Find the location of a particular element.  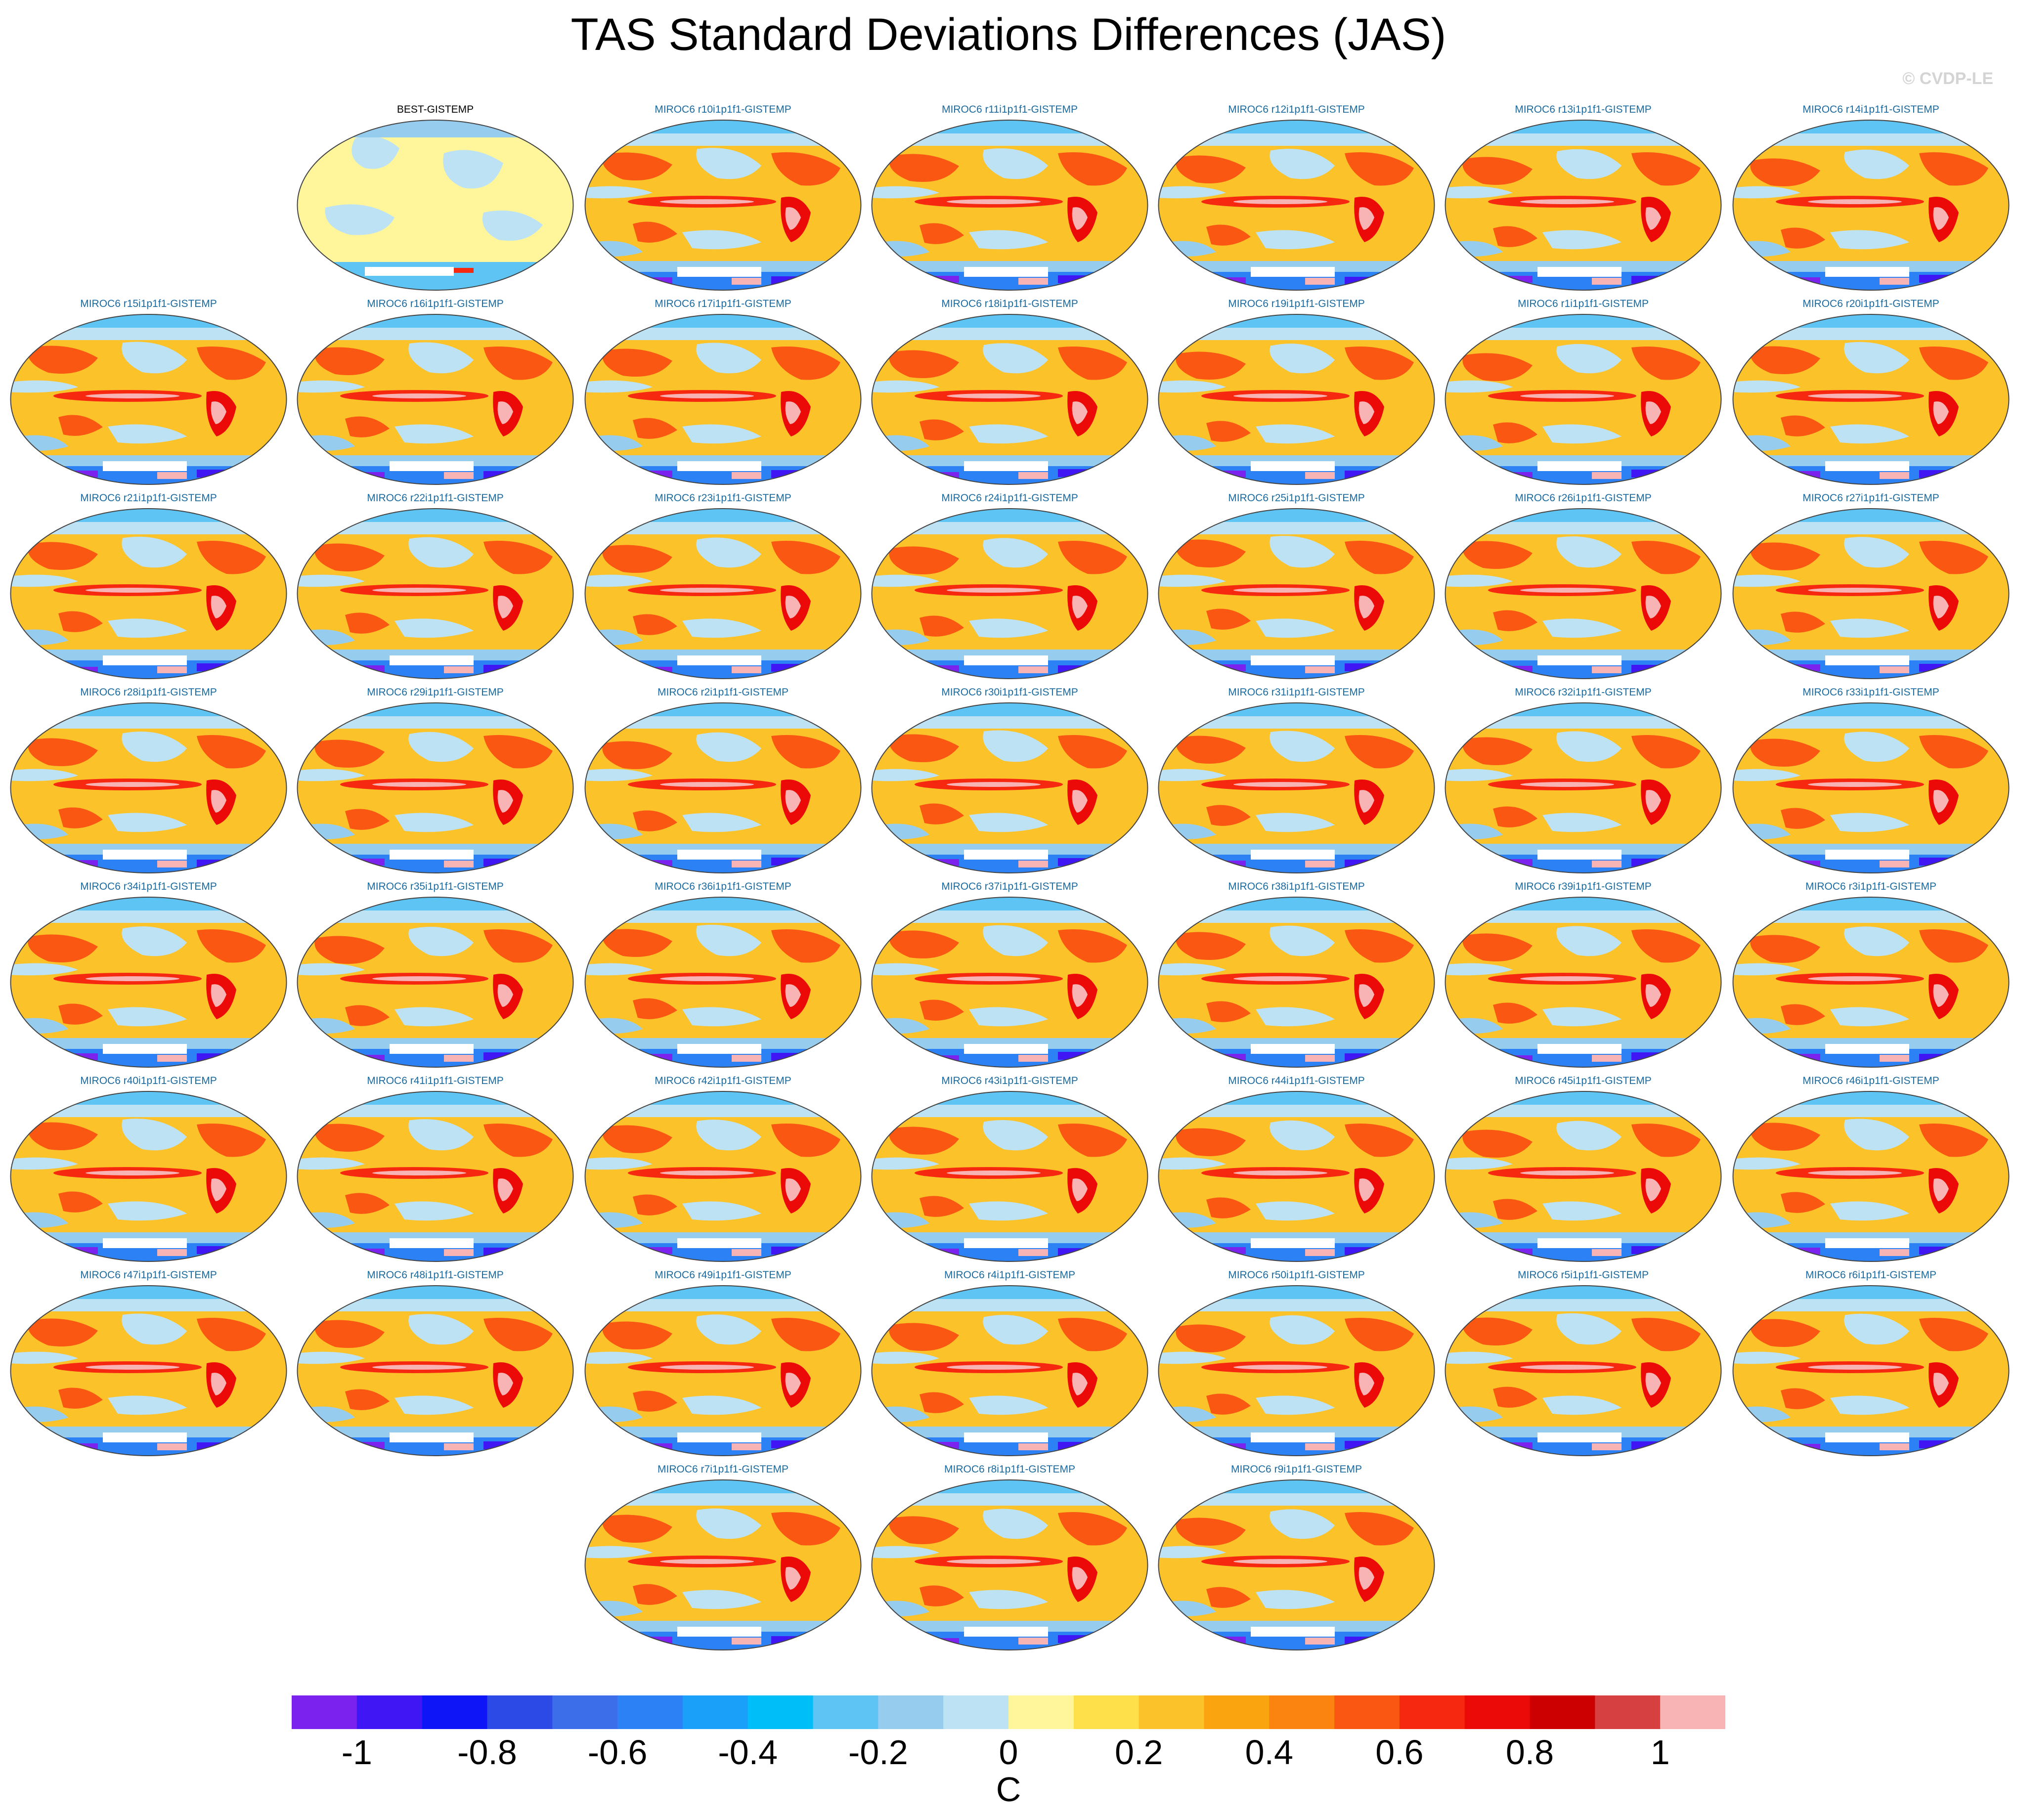

colorbar-tick-label: -0.2 is located at coordinates (878, 1752).